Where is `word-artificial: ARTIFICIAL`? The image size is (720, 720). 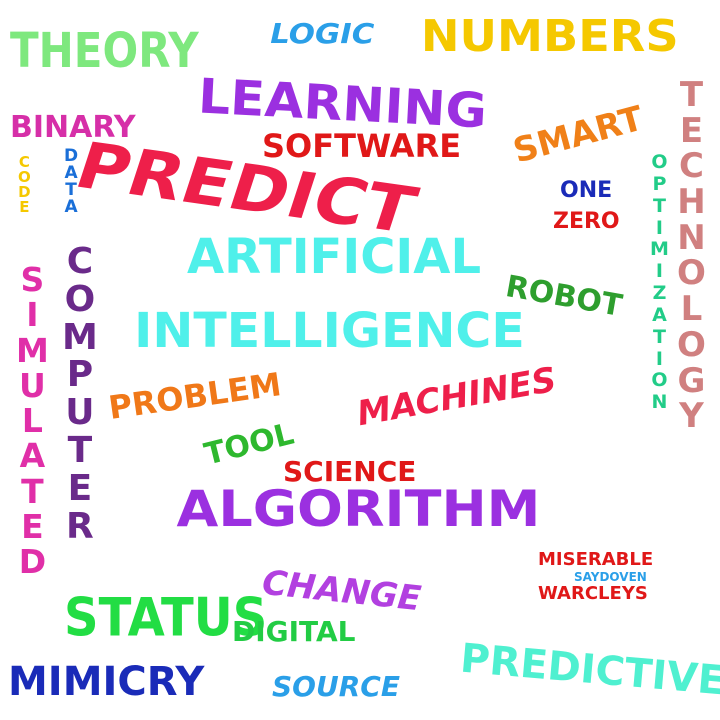
word-artificial: ARTIFICIAL is located at coordinates (334, 257).